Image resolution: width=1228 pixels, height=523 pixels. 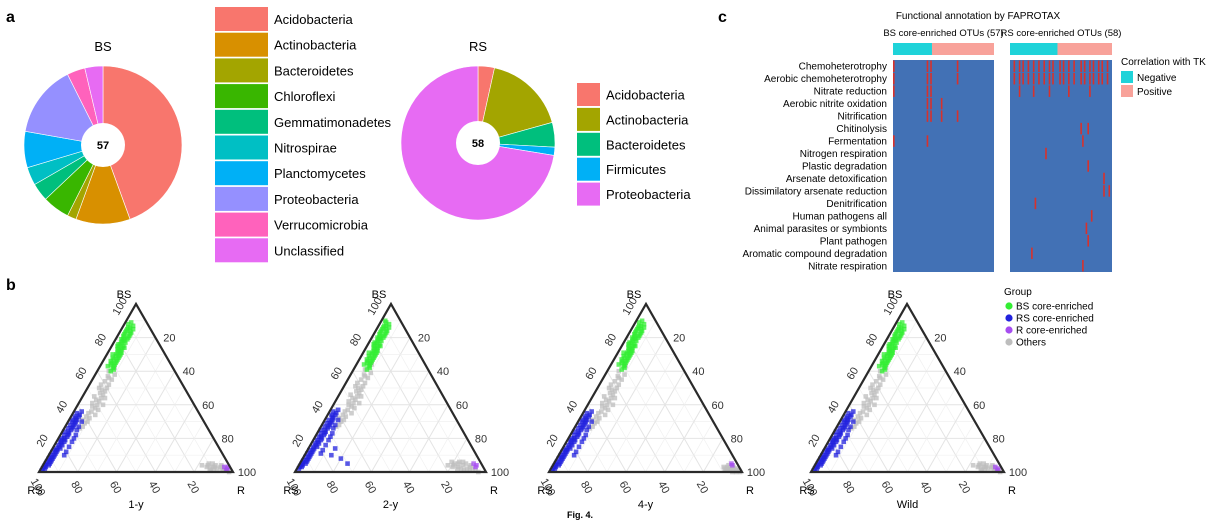 What do you see at coordinates (925, 487) in the screenshot?
I see `rs-tick-label: 40` at bounding box center [925, 487].